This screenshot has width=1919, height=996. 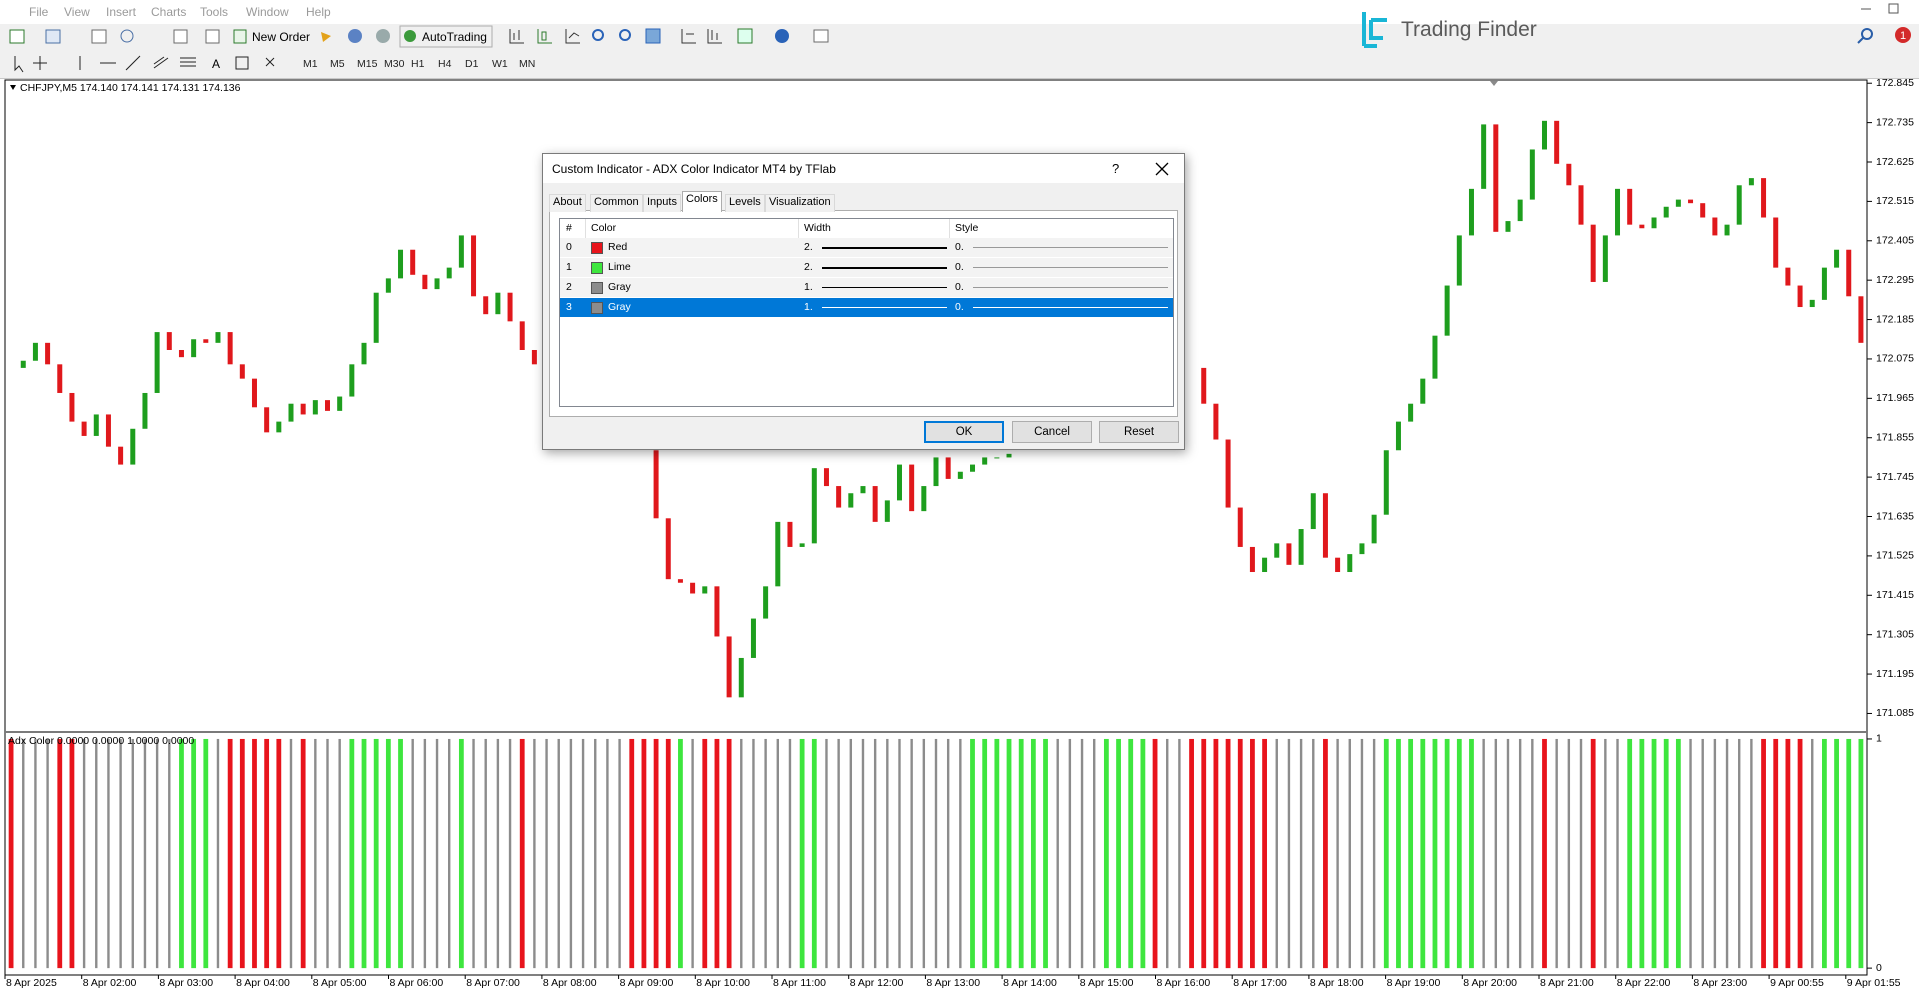 What do you see at coordinates (800, 203) in the screenshot?
I see `tab: Visualization` at bounding box center [800, 203].